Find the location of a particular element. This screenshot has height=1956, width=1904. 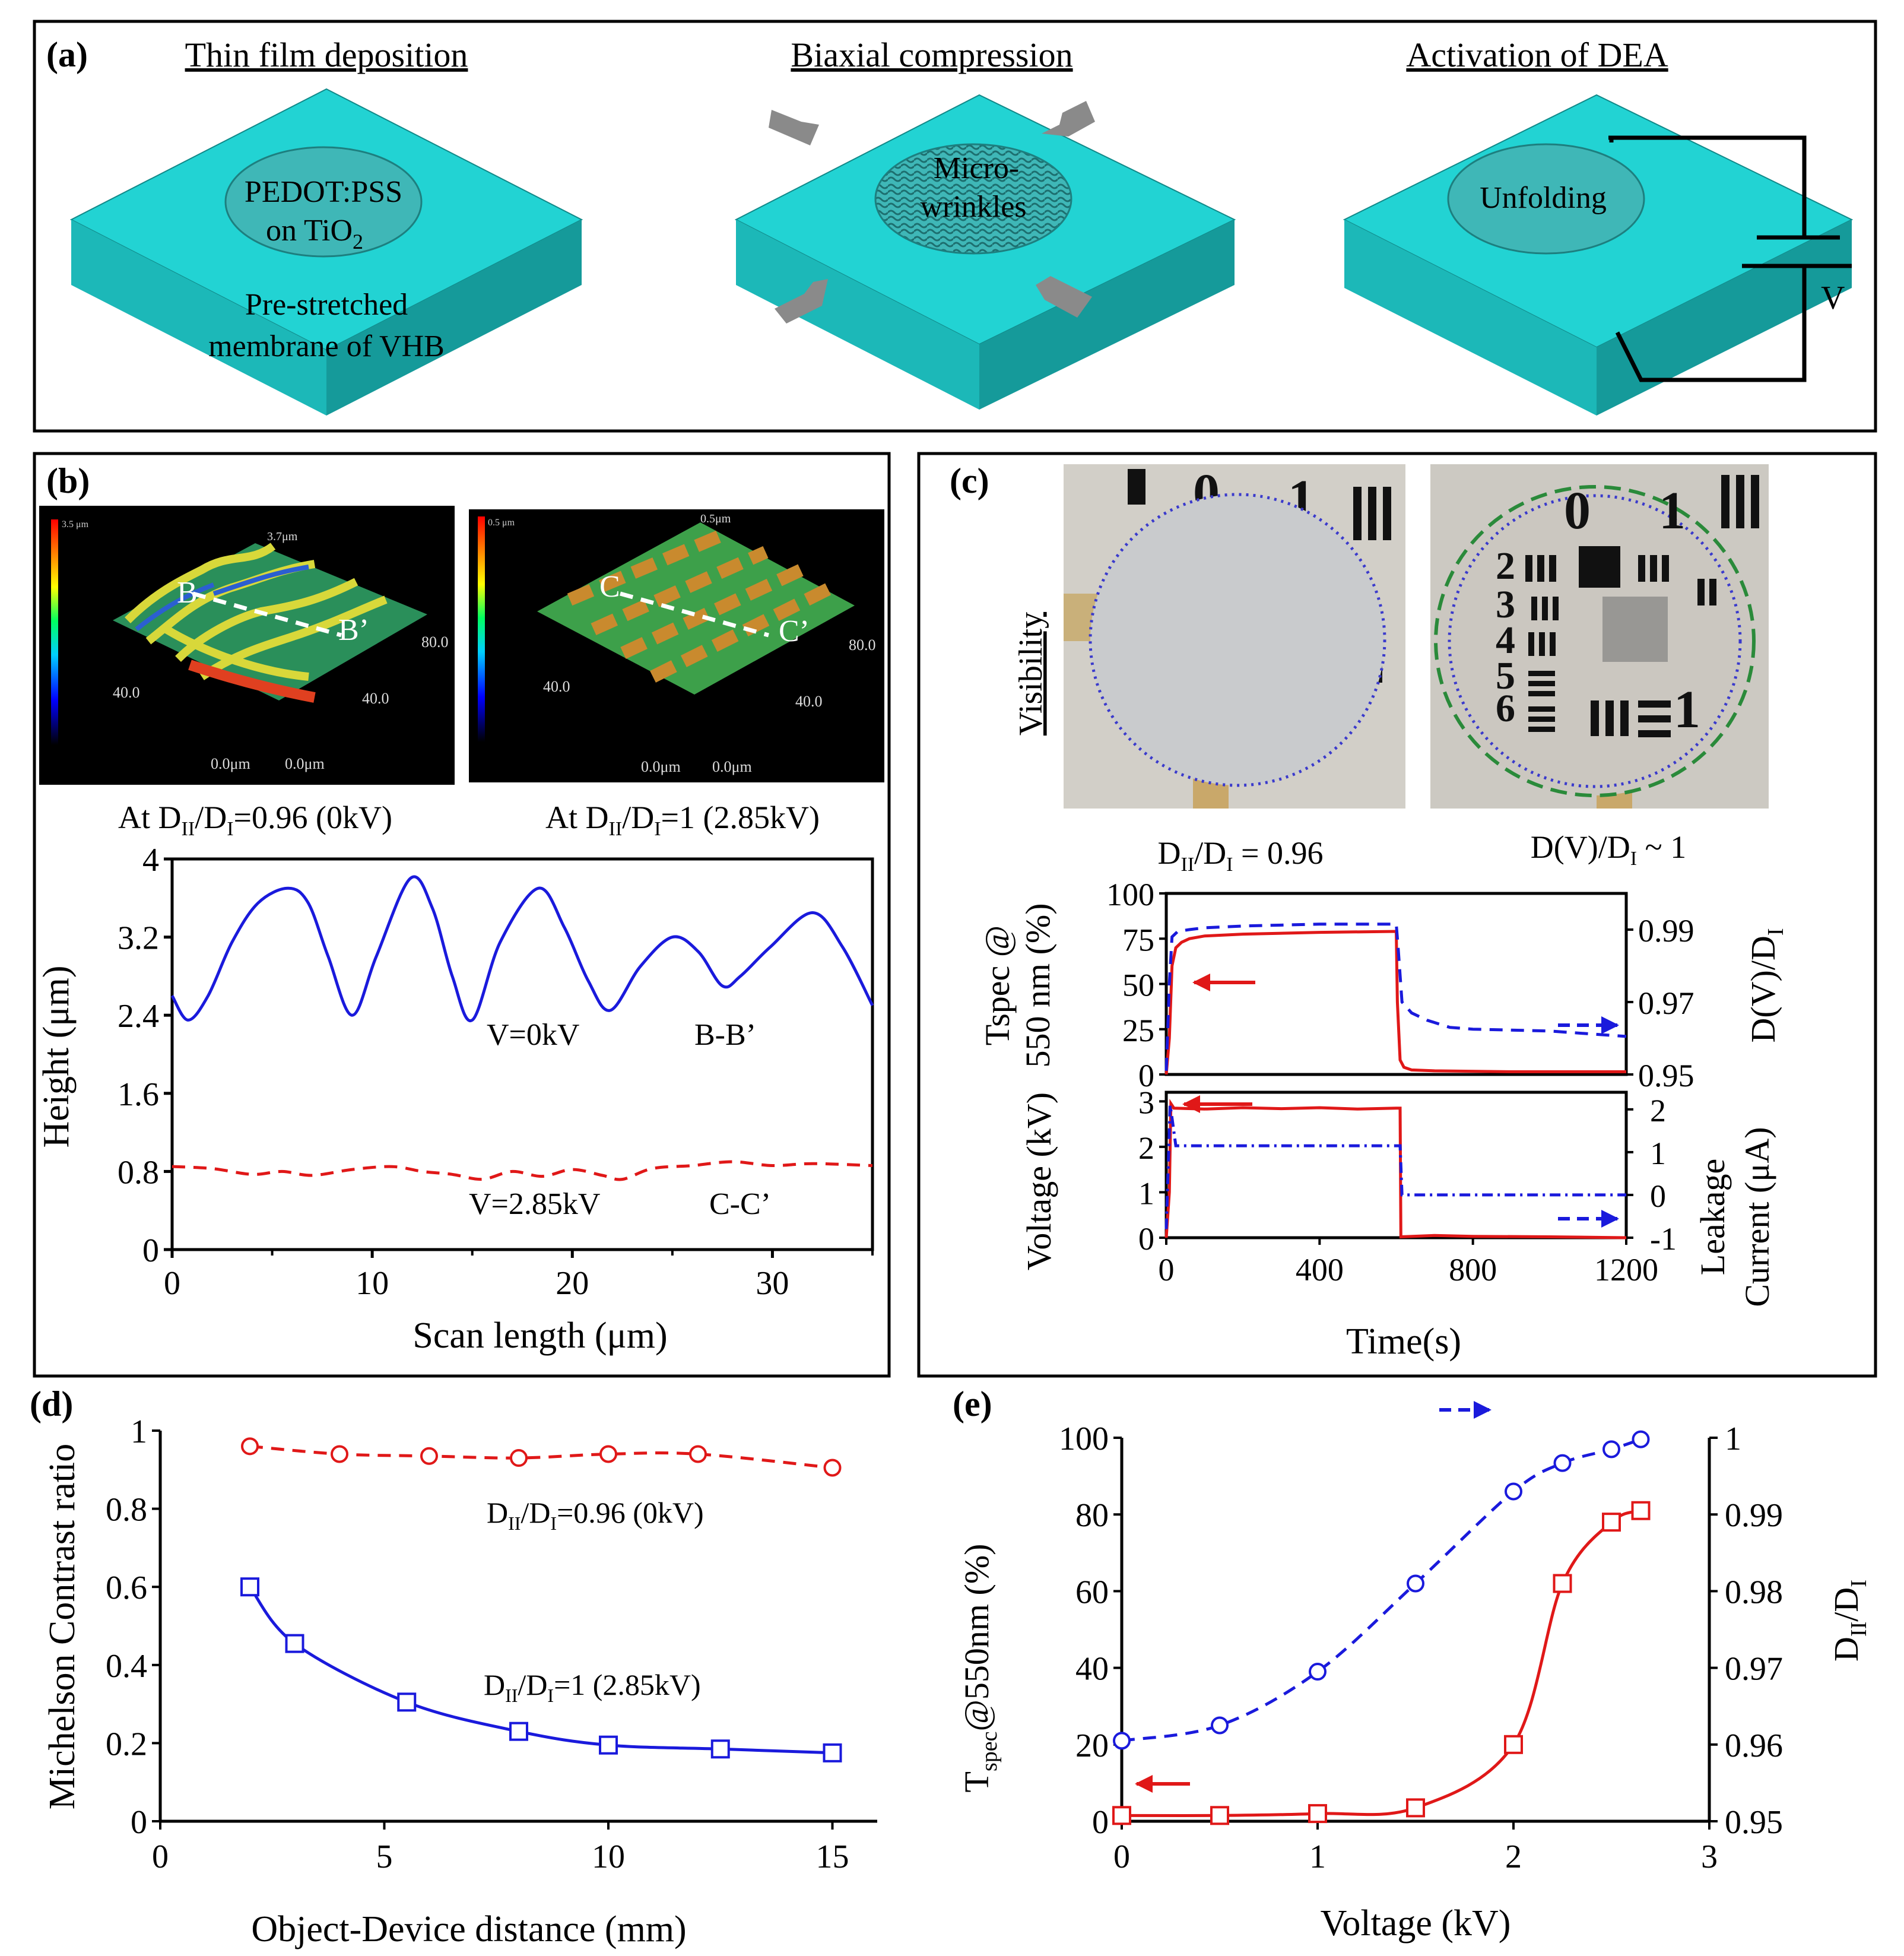

y-left-tick-label: 20 is located at coordinates (1092, 1746).